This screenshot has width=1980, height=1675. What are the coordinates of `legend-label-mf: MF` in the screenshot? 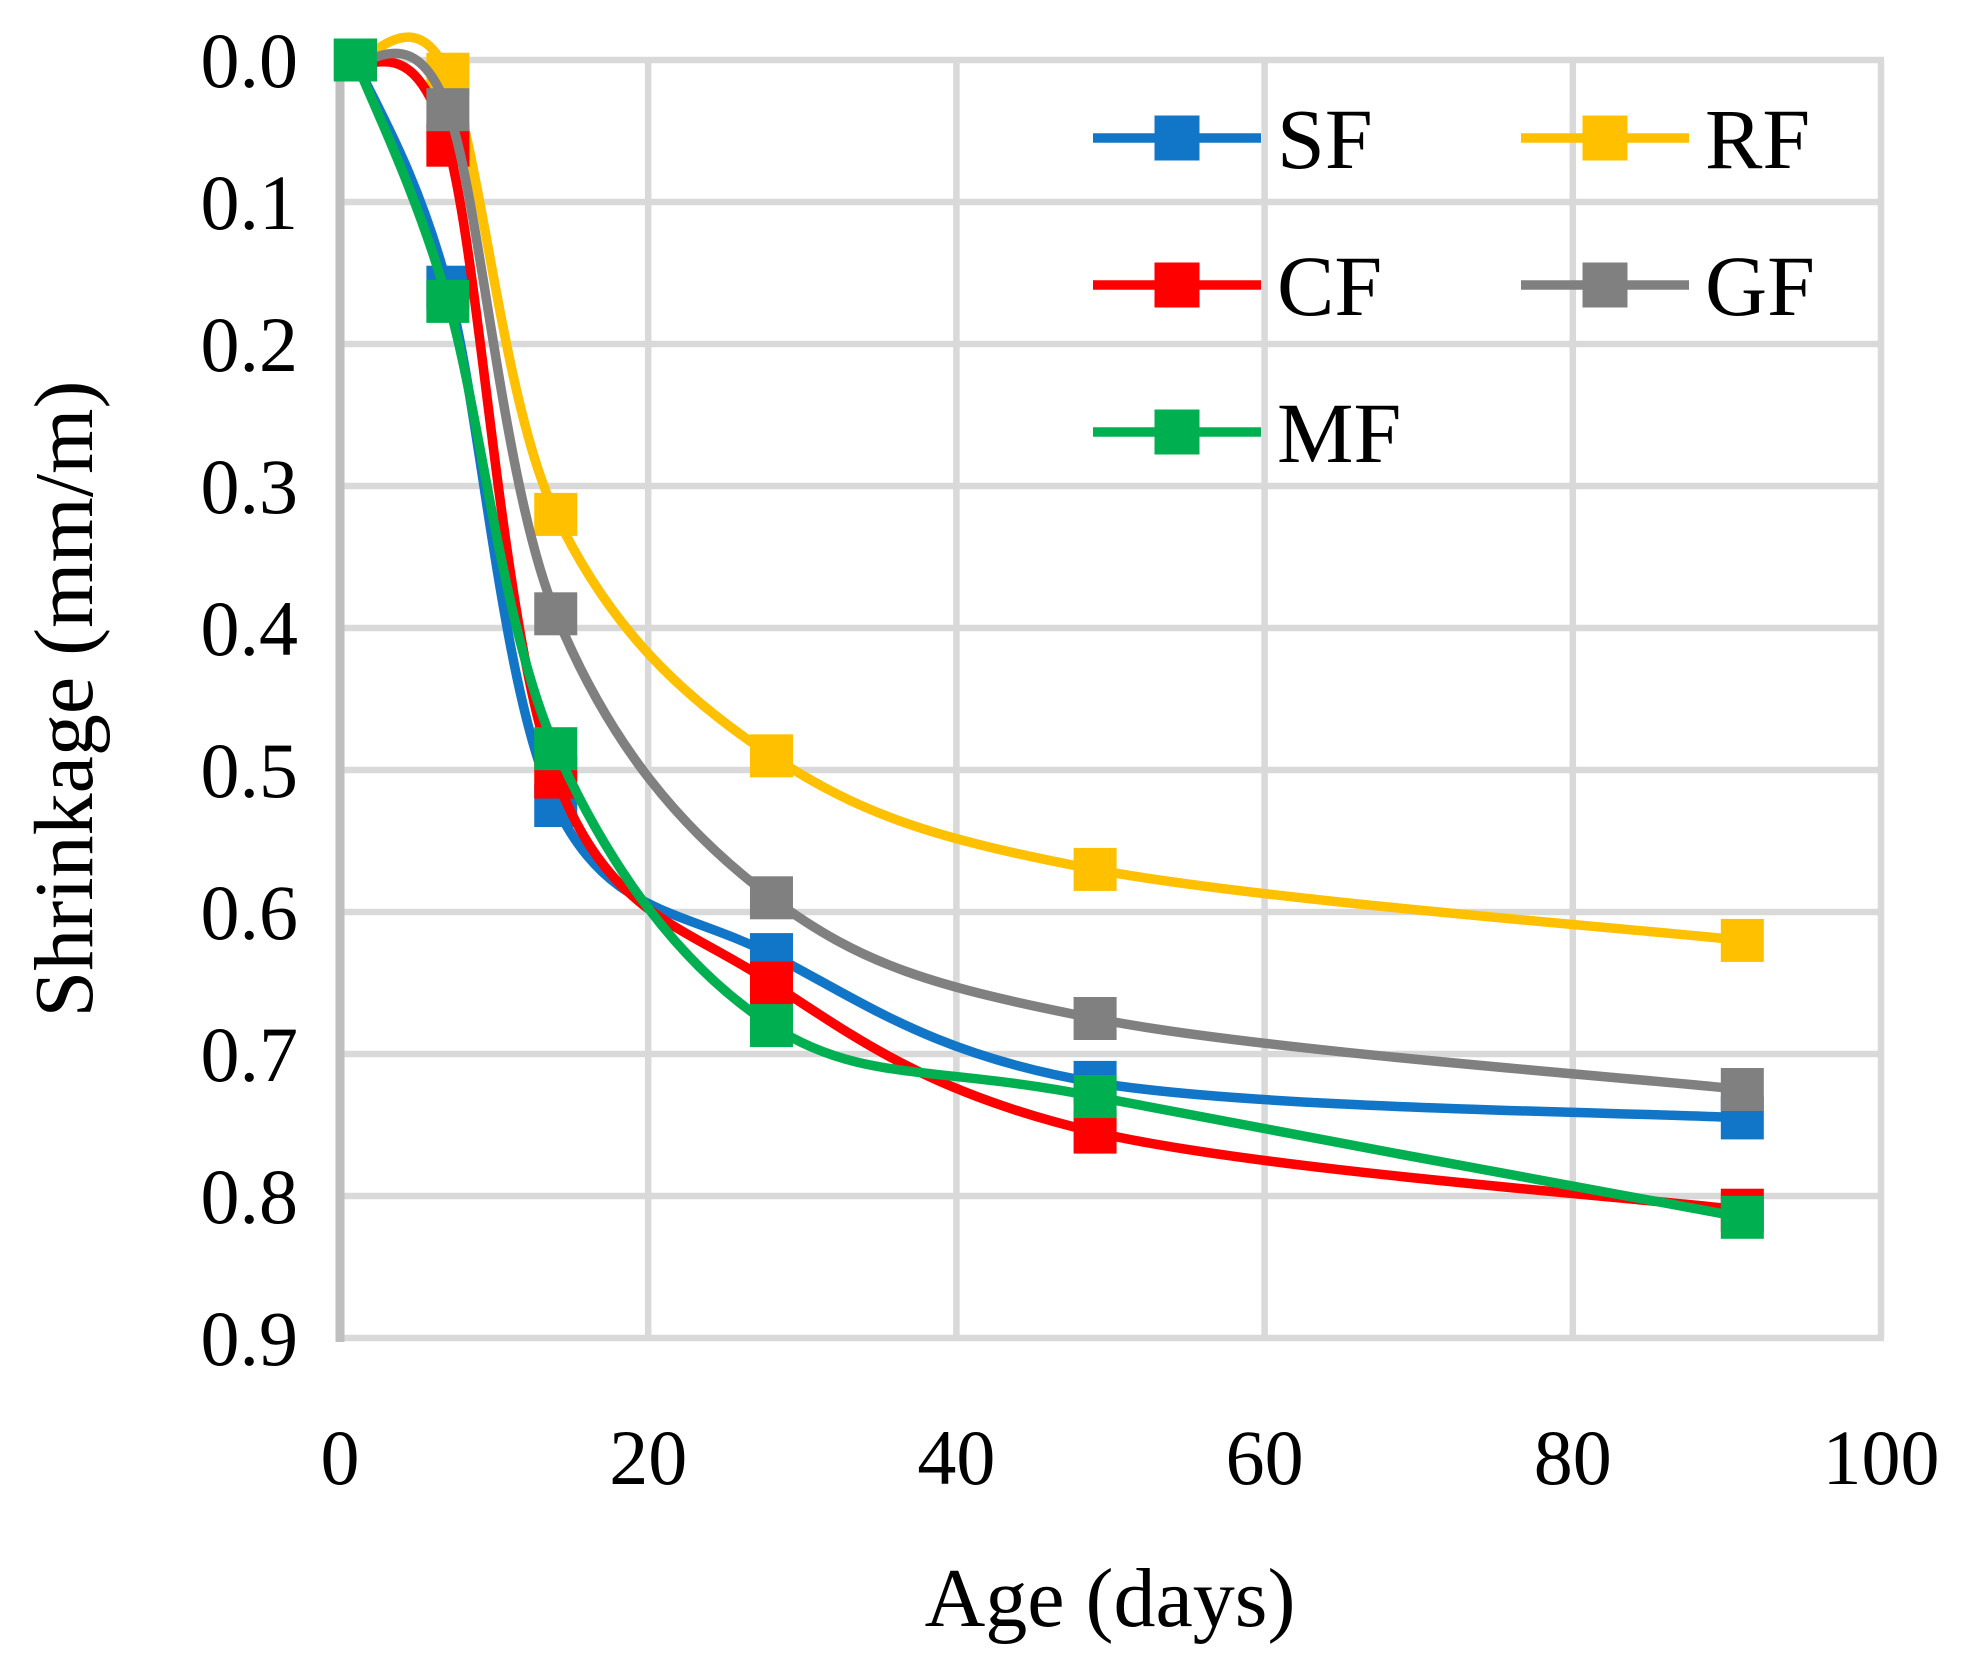 It's located at (1339, 433).